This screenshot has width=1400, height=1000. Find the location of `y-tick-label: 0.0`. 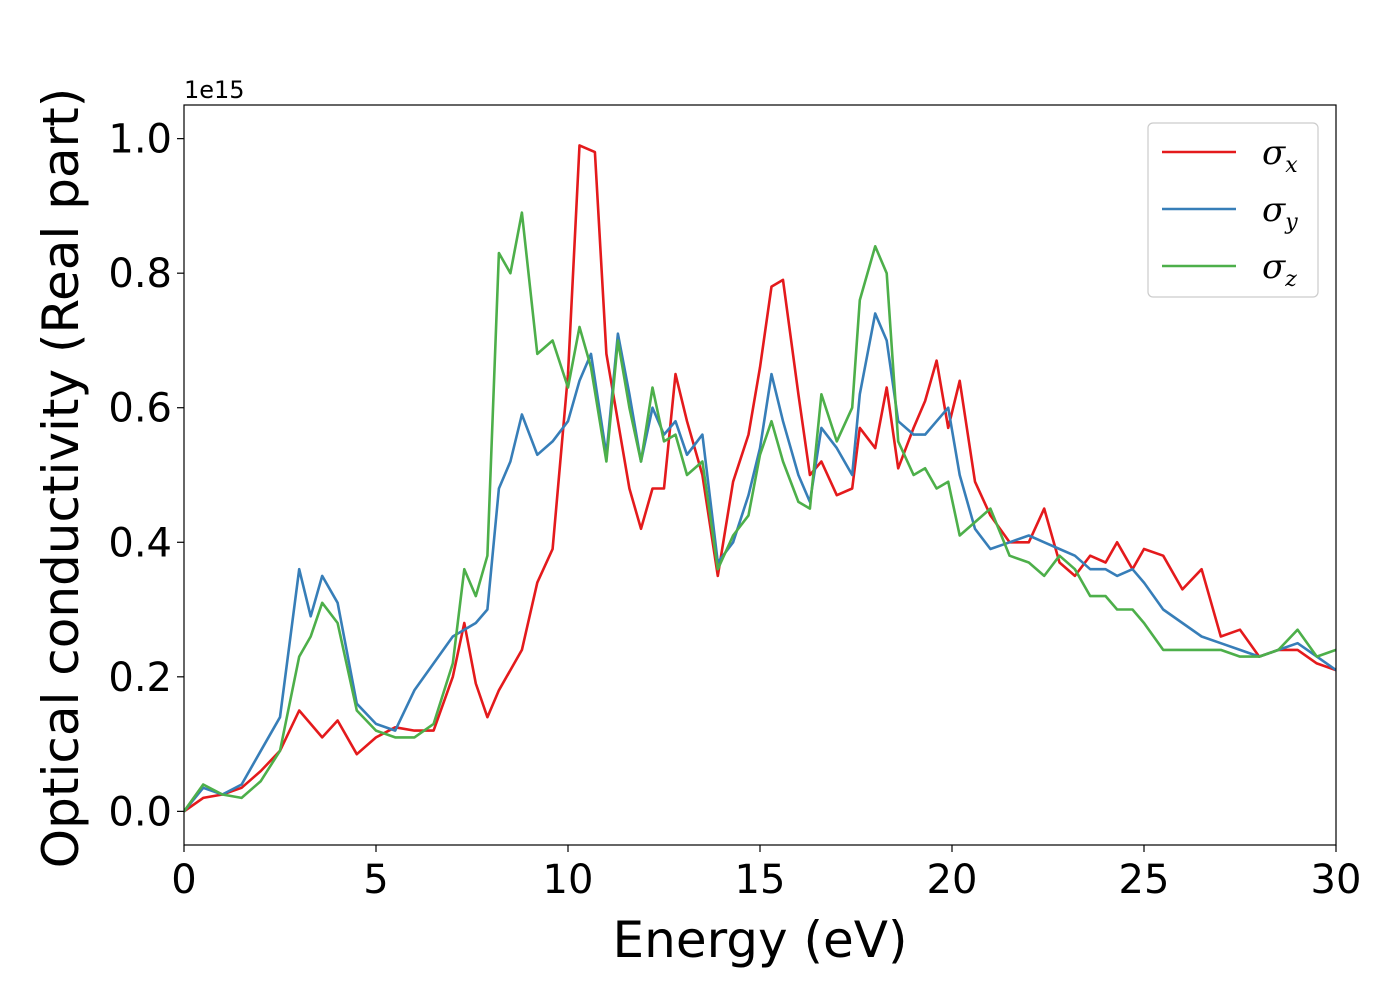

y-tick-label: 0.0 is located at coordinates (140, 812).